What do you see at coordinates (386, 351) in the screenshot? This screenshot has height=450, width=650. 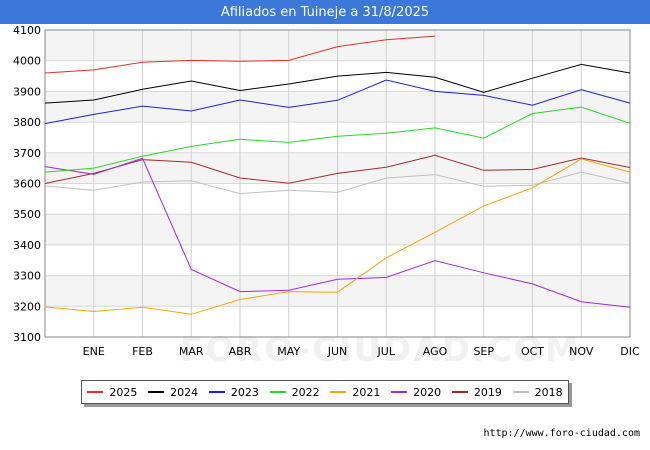 I see `x-tick-label: JUL` at bounding box center [386, 351].